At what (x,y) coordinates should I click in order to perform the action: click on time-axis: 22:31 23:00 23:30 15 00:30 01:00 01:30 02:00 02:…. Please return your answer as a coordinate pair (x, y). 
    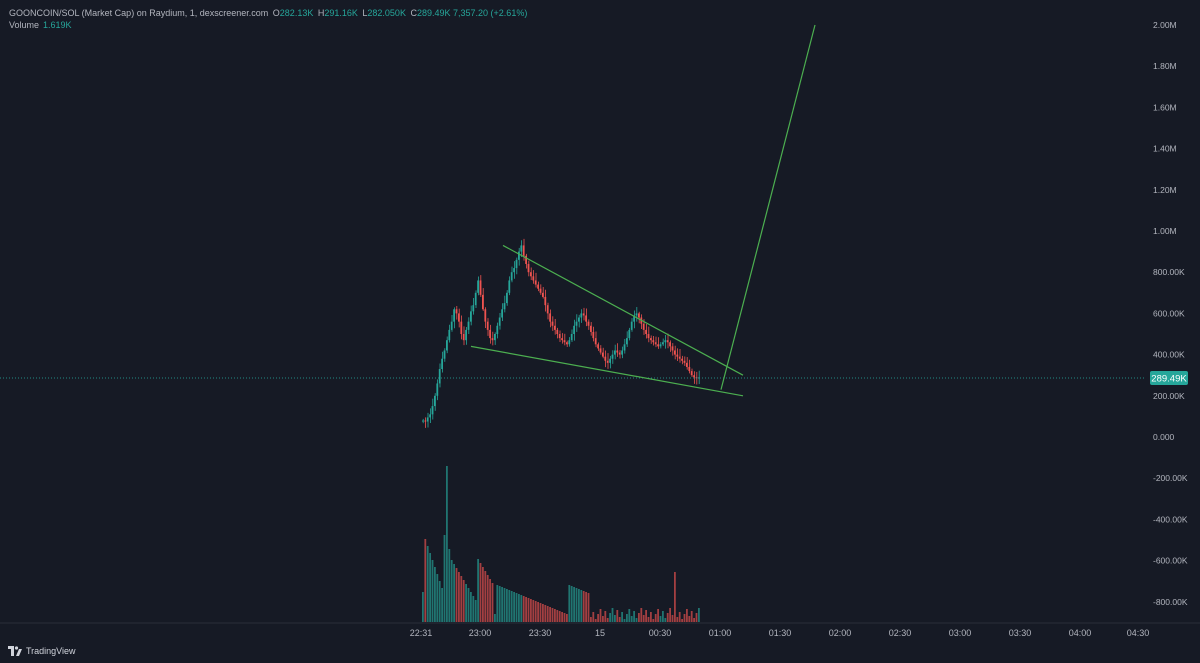
    Looking at the image, I should click on (780, 633).